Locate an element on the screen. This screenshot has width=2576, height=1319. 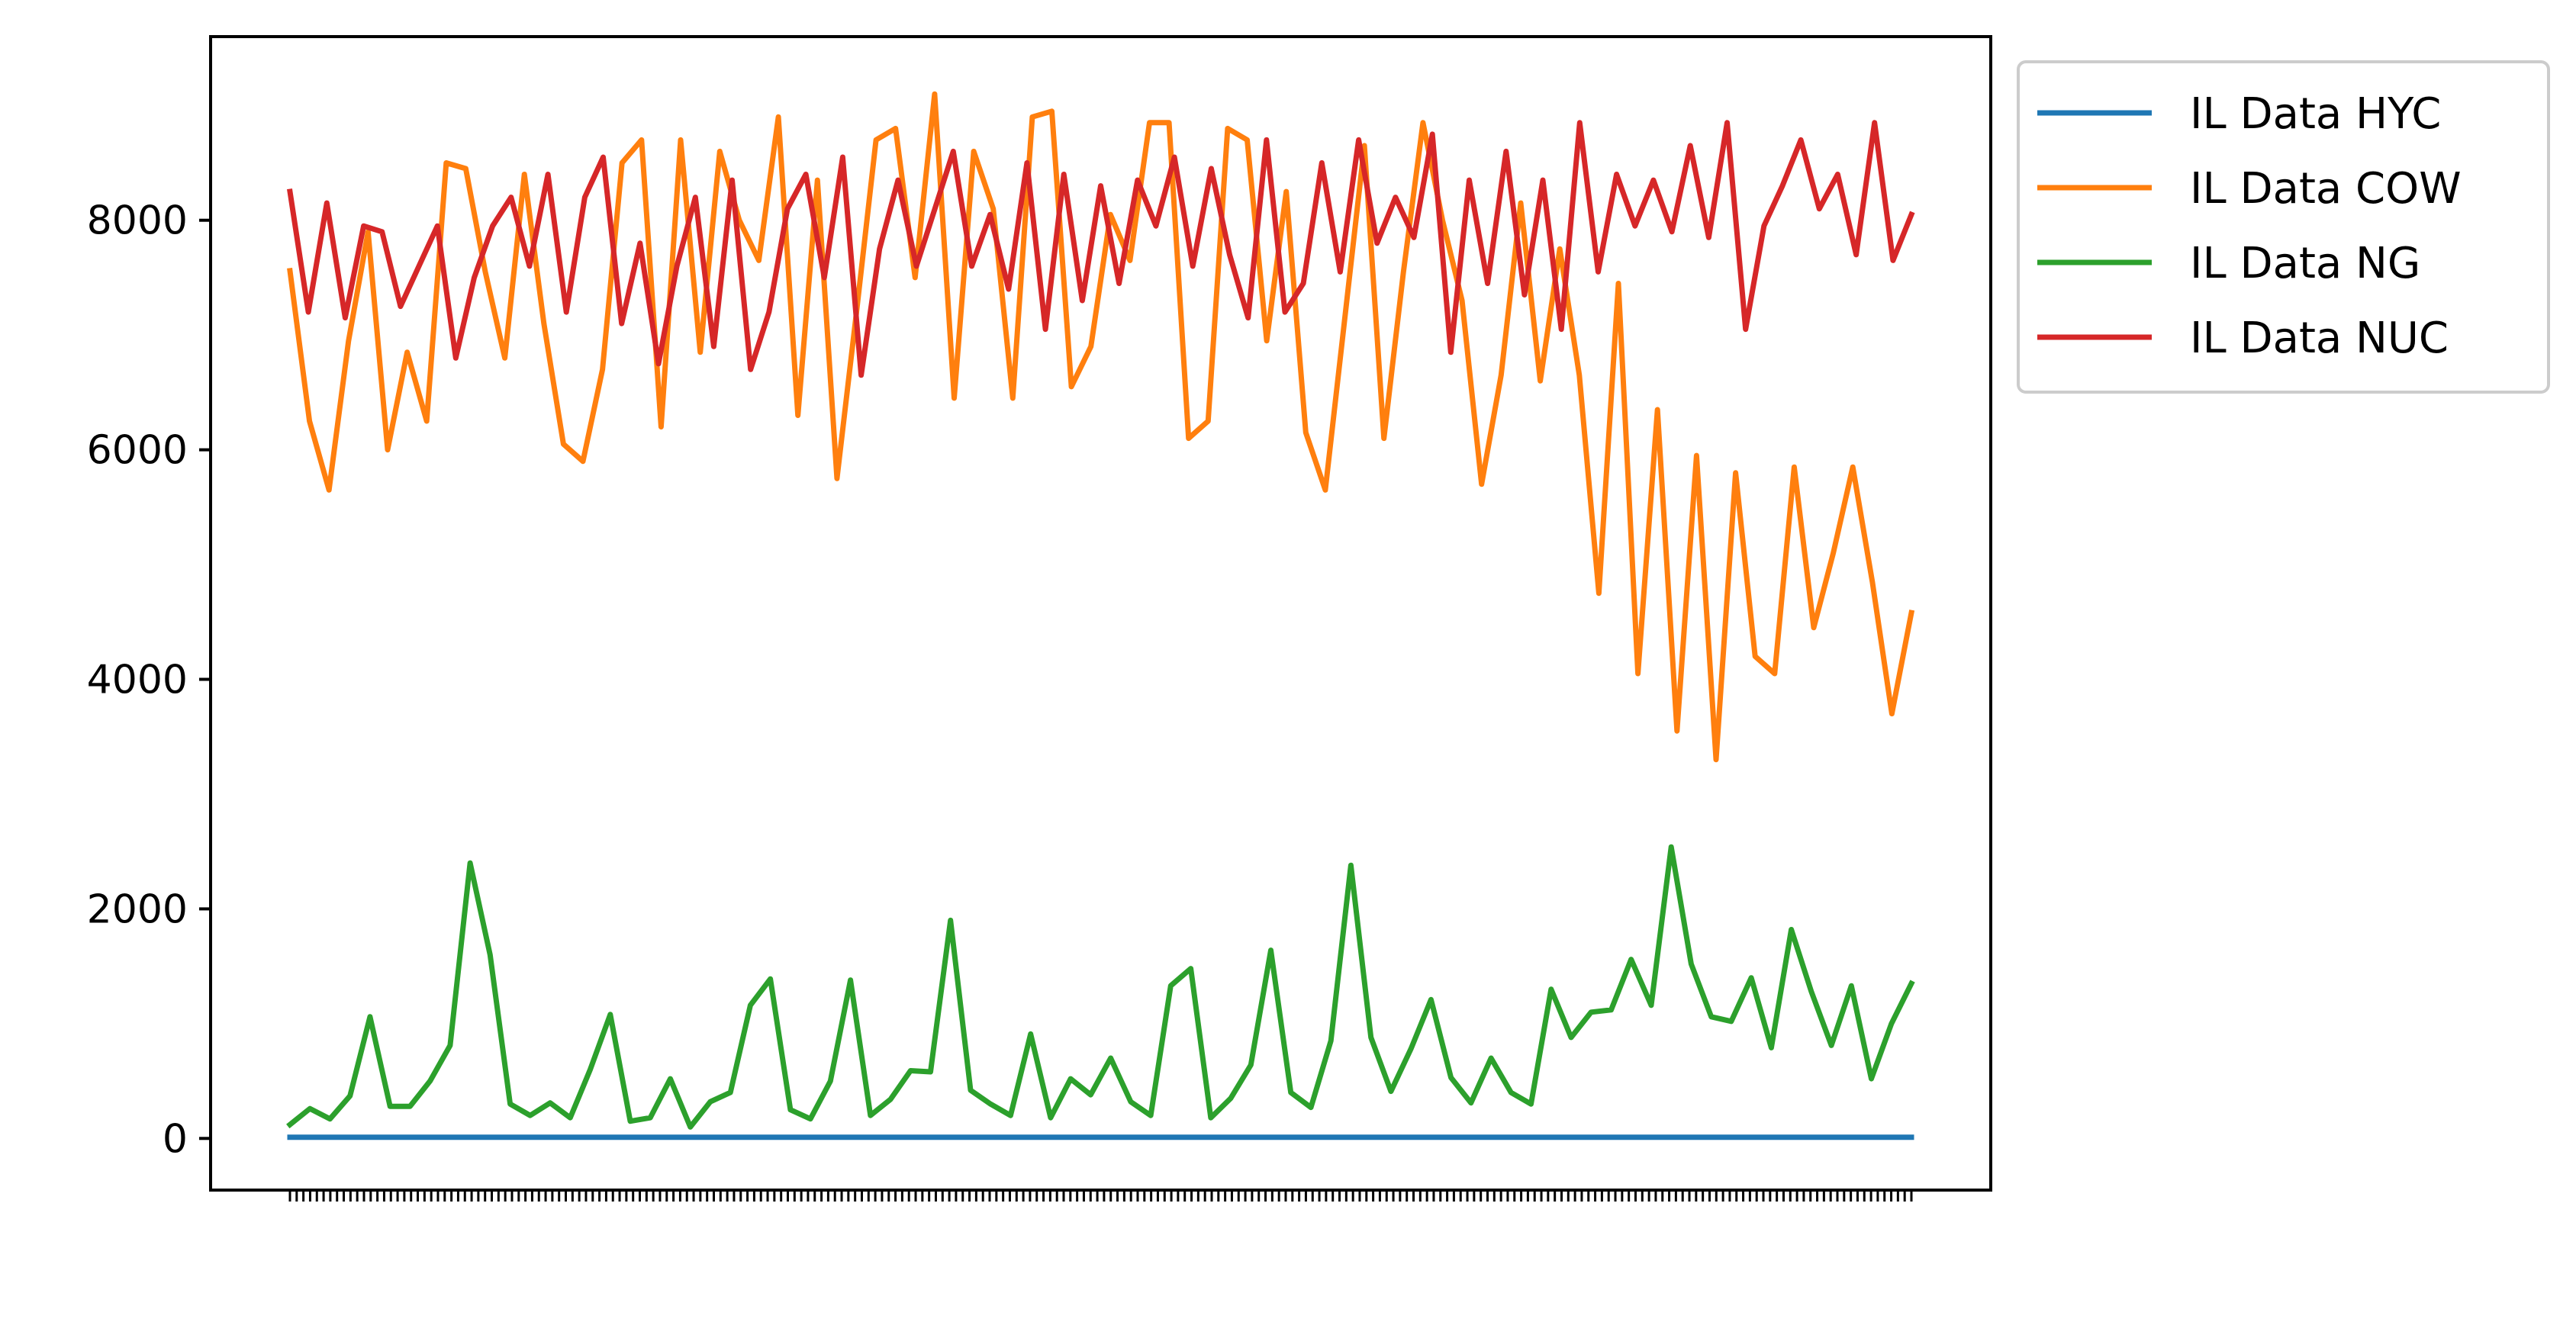
y-axis: 0 2000 4000 6000 8000 is located at coordinates (149, 680).